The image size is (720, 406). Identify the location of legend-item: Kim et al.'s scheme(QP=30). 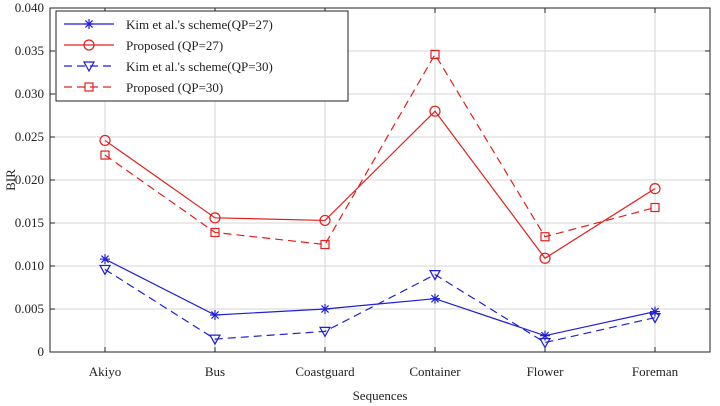
(168, 66).